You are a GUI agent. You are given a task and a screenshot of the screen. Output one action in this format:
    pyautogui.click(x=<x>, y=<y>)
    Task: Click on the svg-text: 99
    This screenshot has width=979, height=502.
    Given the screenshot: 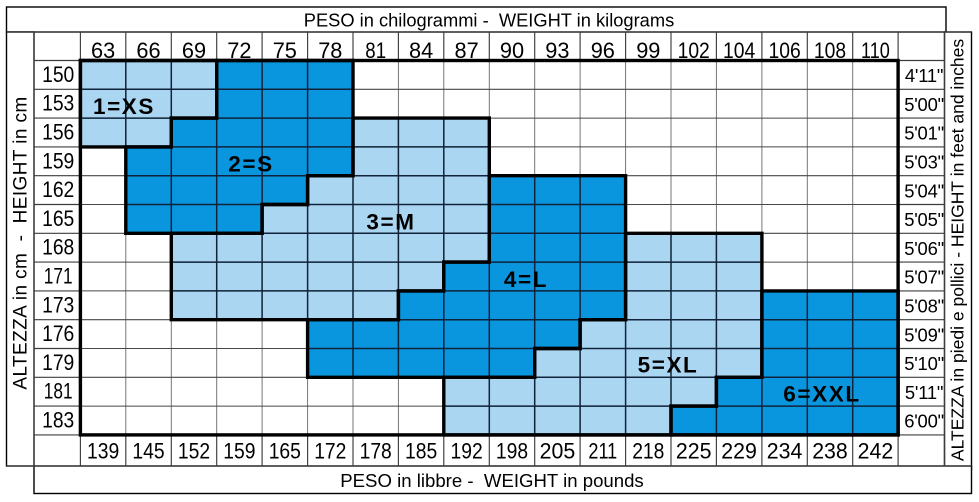 What is the action you would take?
    pyautogui.click(x=648, y=50)
    